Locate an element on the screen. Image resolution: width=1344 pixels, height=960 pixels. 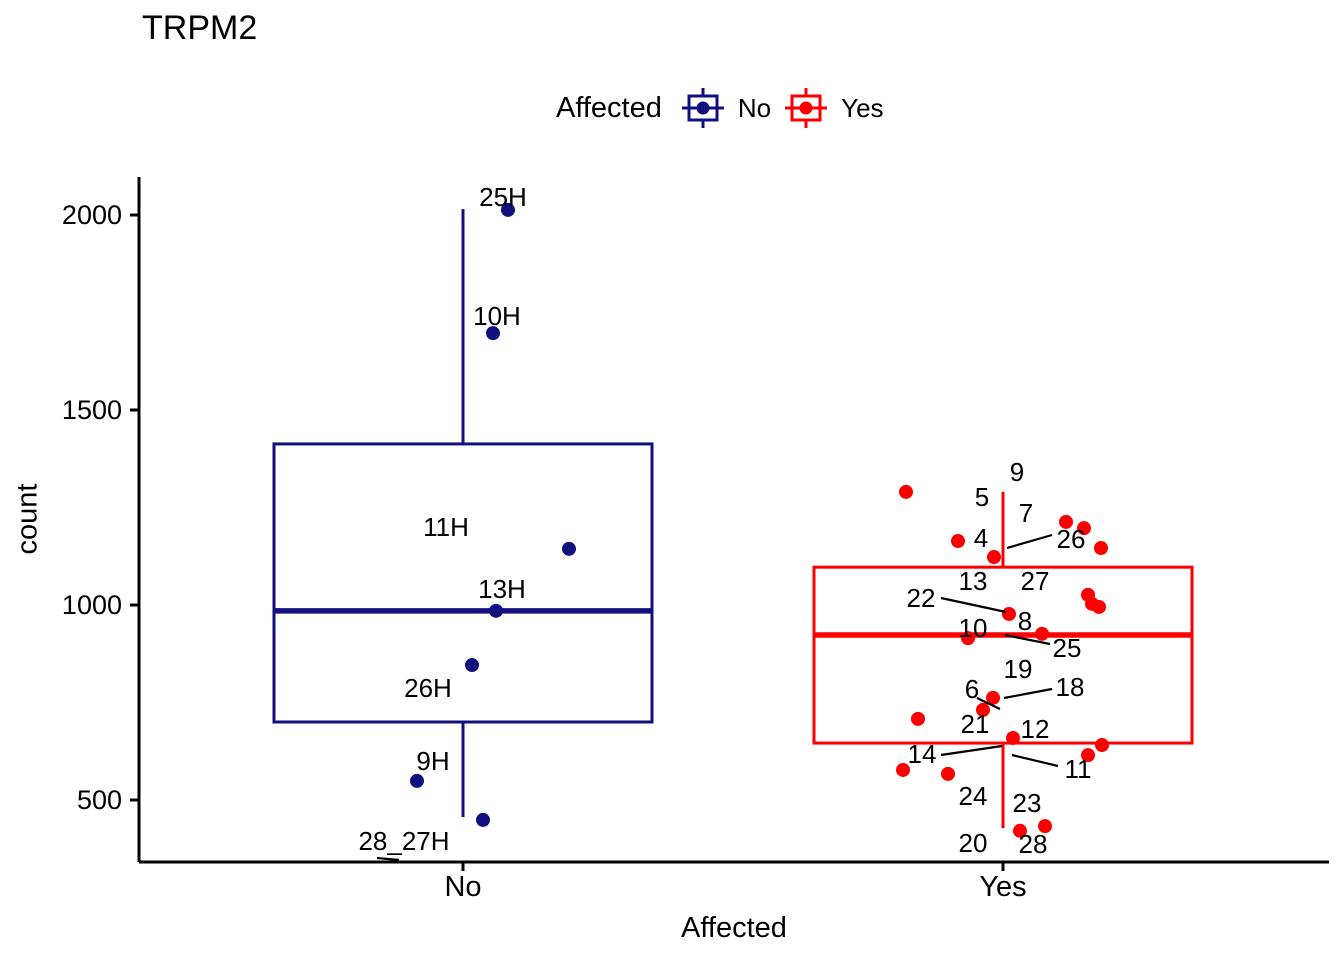
x-tick-label: No is located at coordinates (462, 887).